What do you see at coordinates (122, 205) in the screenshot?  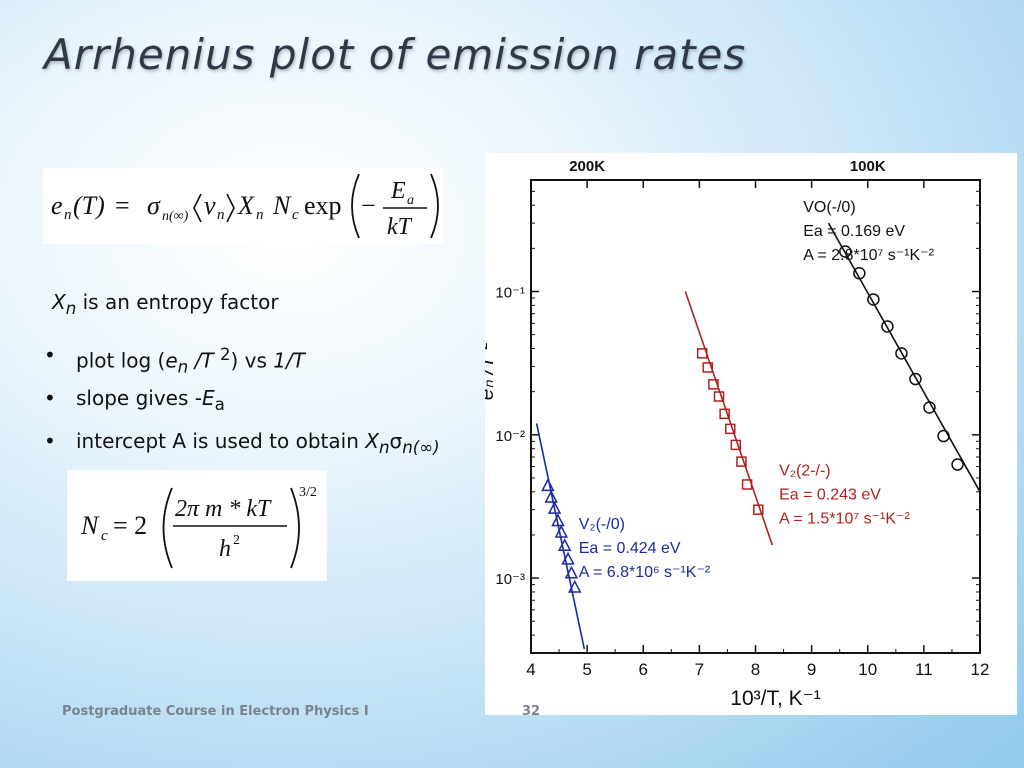 I see `formula-equals: =` at bounding box center [122, 205].